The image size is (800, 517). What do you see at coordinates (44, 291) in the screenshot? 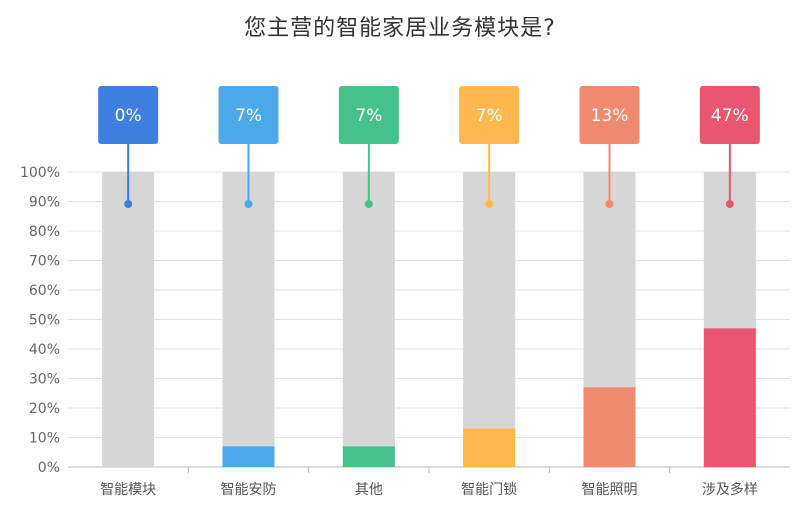
I see `y-tick-label: 60%` at bounding box center [44, 291].